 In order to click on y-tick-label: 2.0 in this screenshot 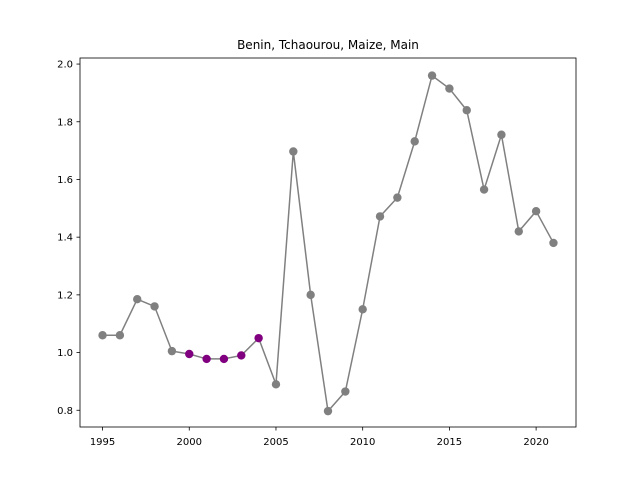, I will do `click(65, 65)`.